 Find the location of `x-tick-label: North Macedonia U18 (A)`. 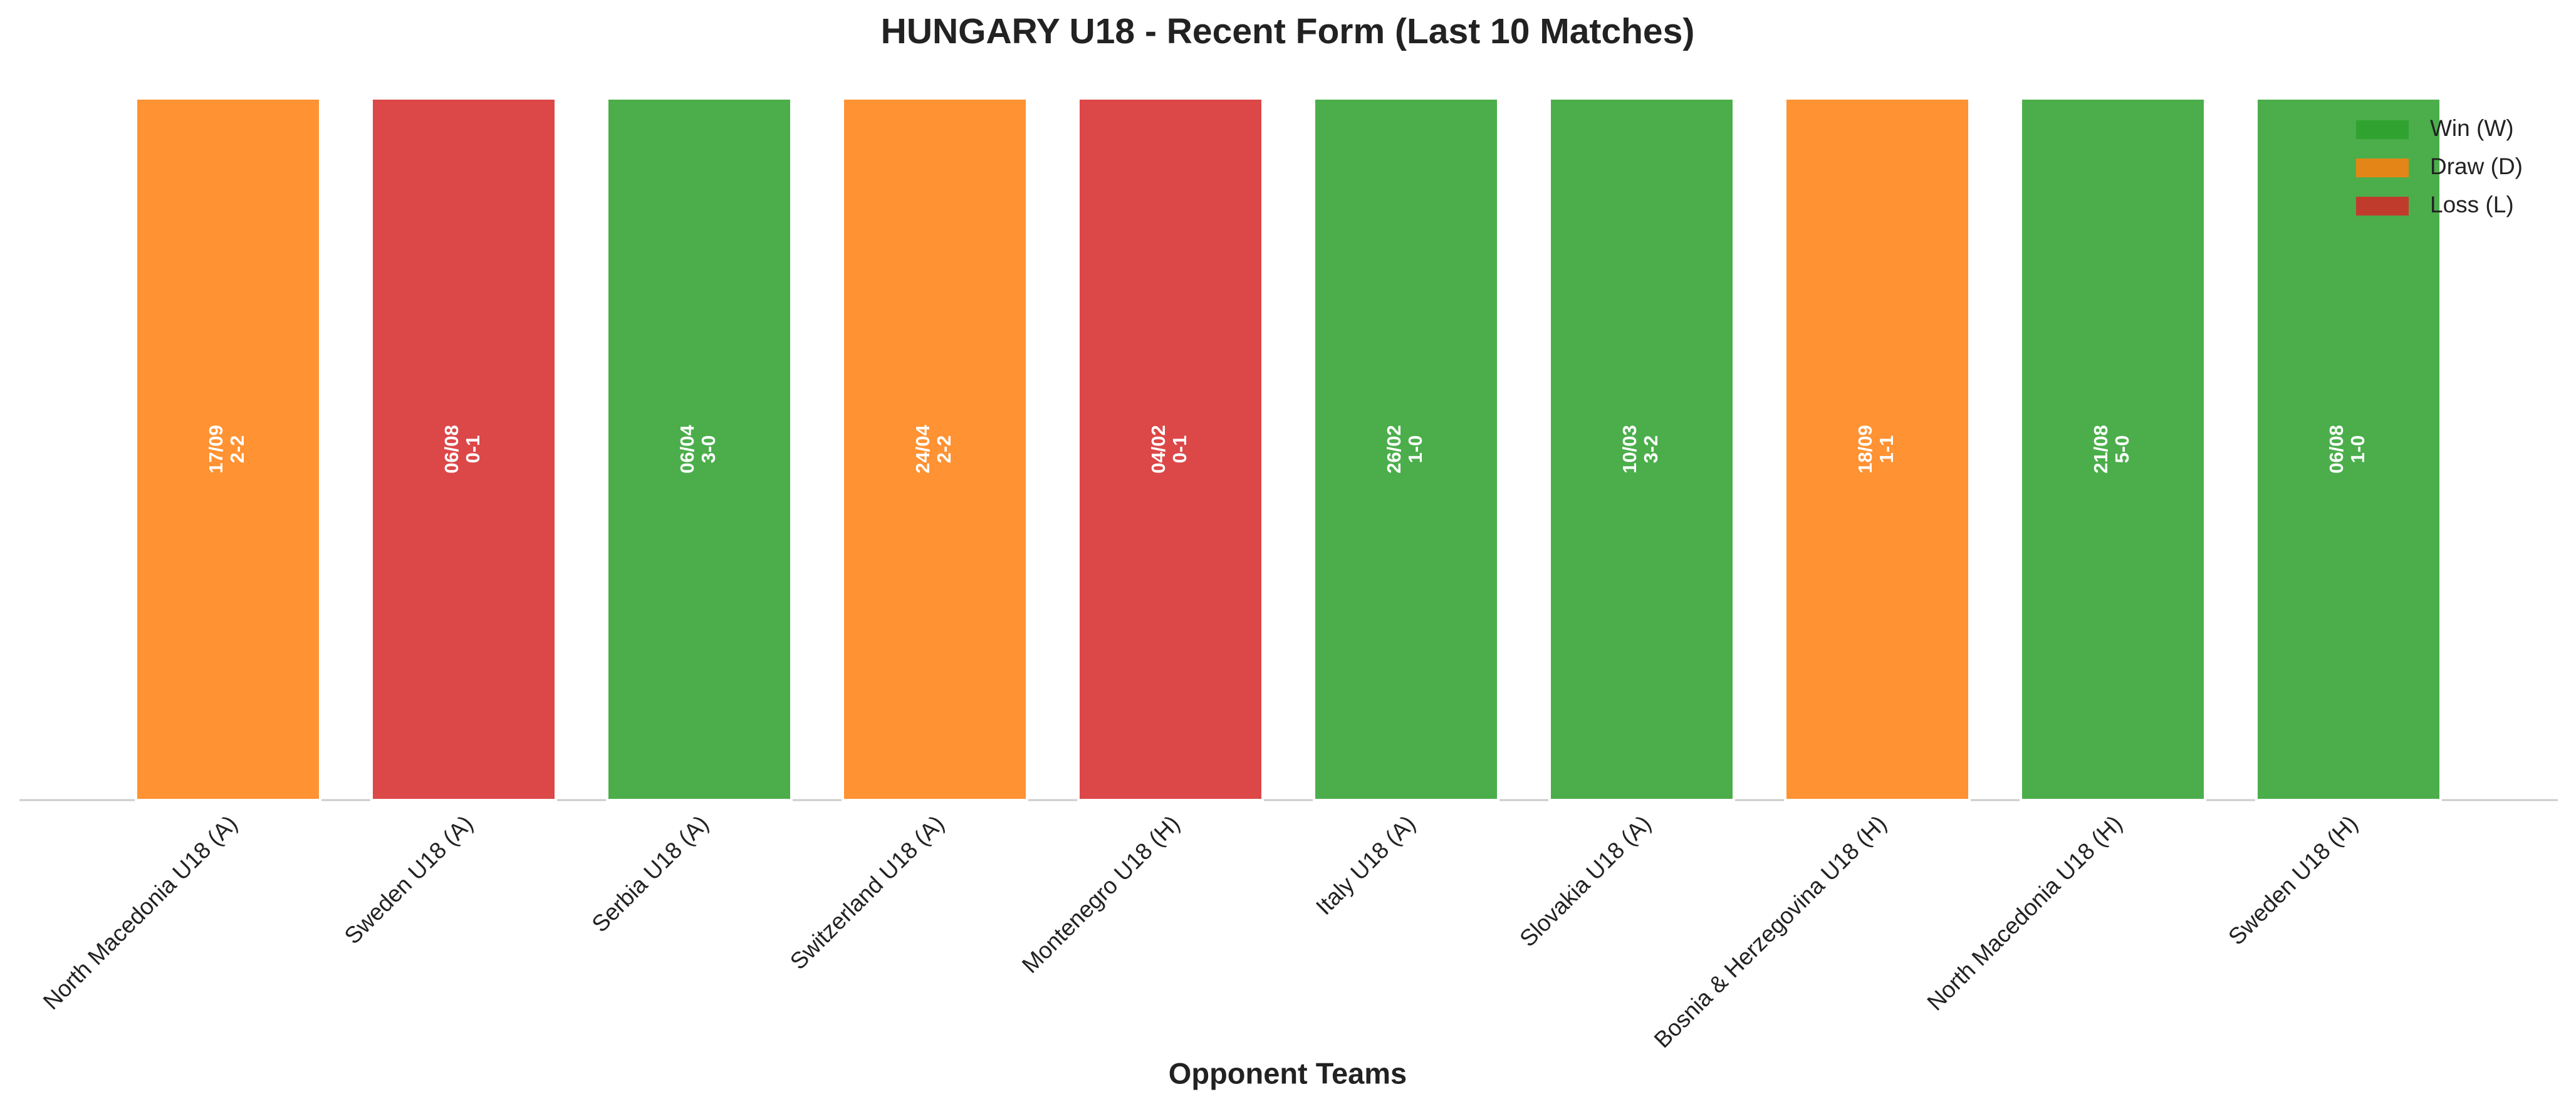

x-tick-label: North Macedonia U18 (A) is located at coordinates (140, 913).